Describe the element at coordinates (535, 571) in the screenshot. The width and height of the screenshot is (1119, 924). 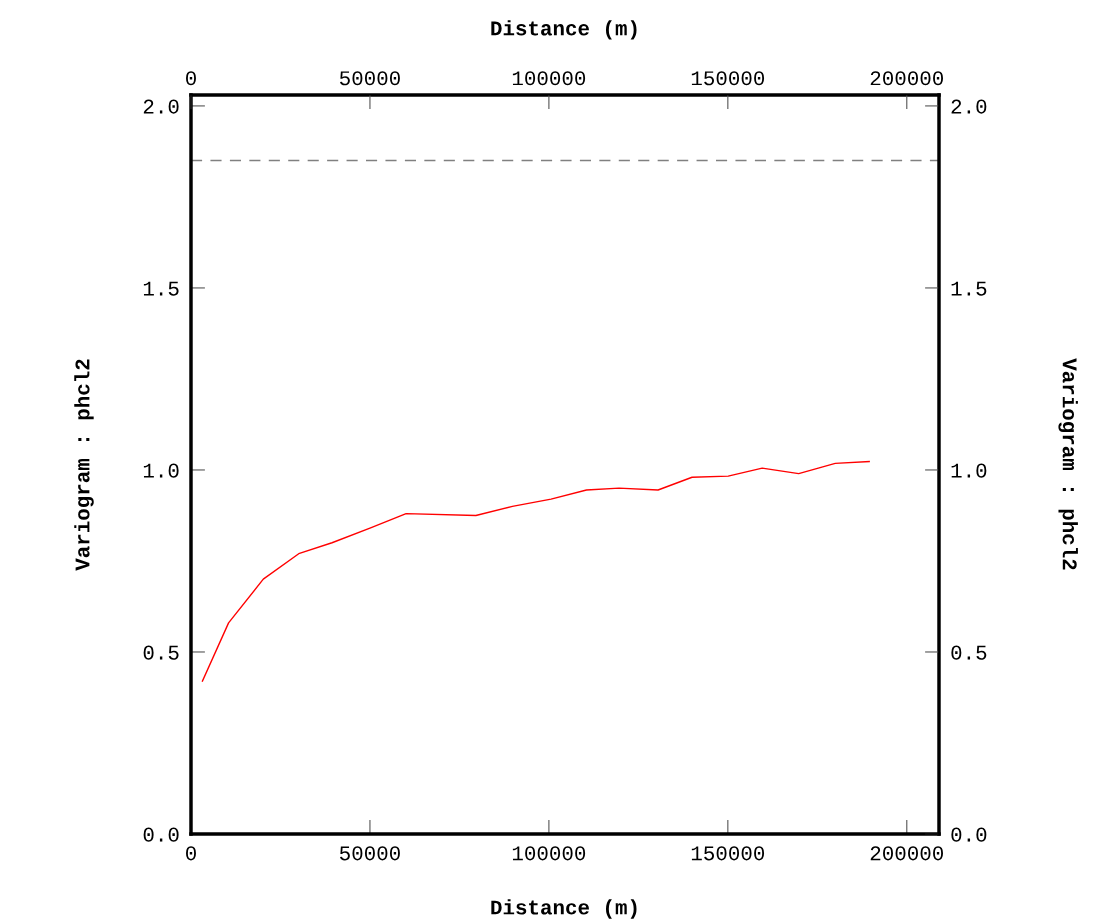
I see `line-series` at that location.